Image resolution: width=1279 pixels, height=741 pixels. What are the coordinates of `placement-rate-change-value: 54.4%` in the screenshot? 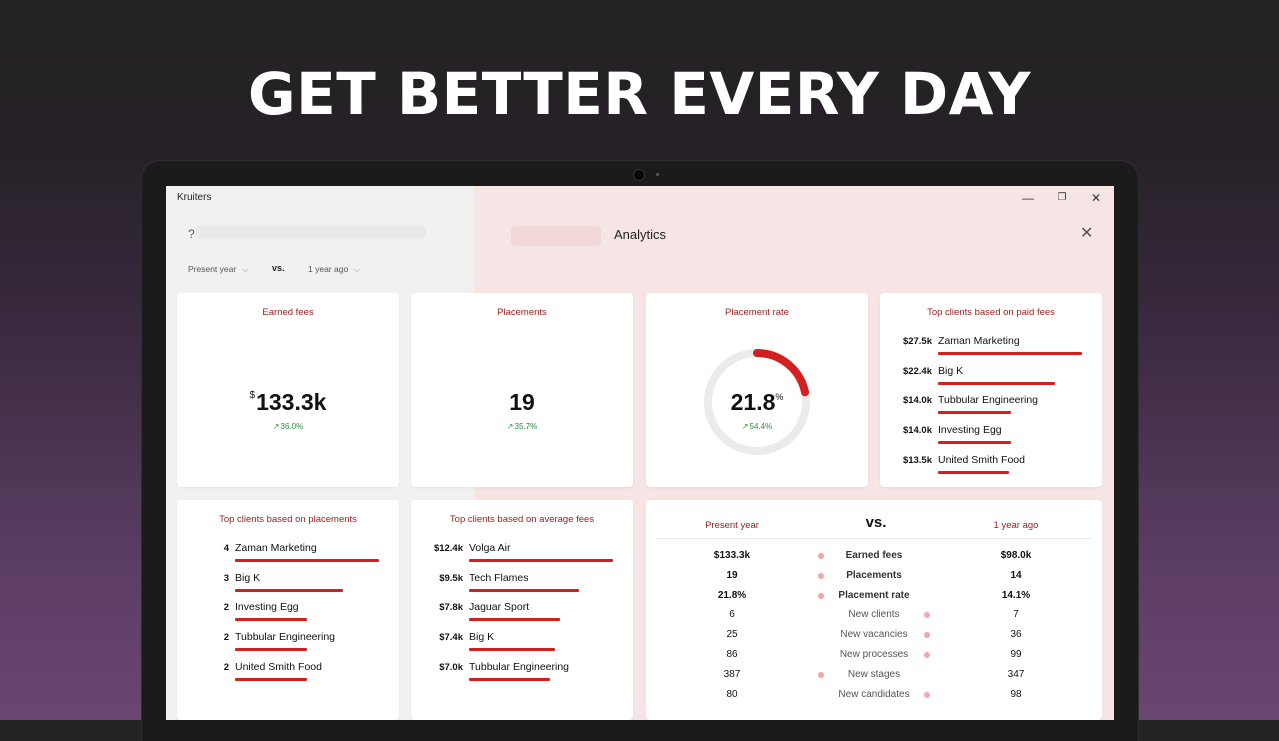 It's located at (761, 426).